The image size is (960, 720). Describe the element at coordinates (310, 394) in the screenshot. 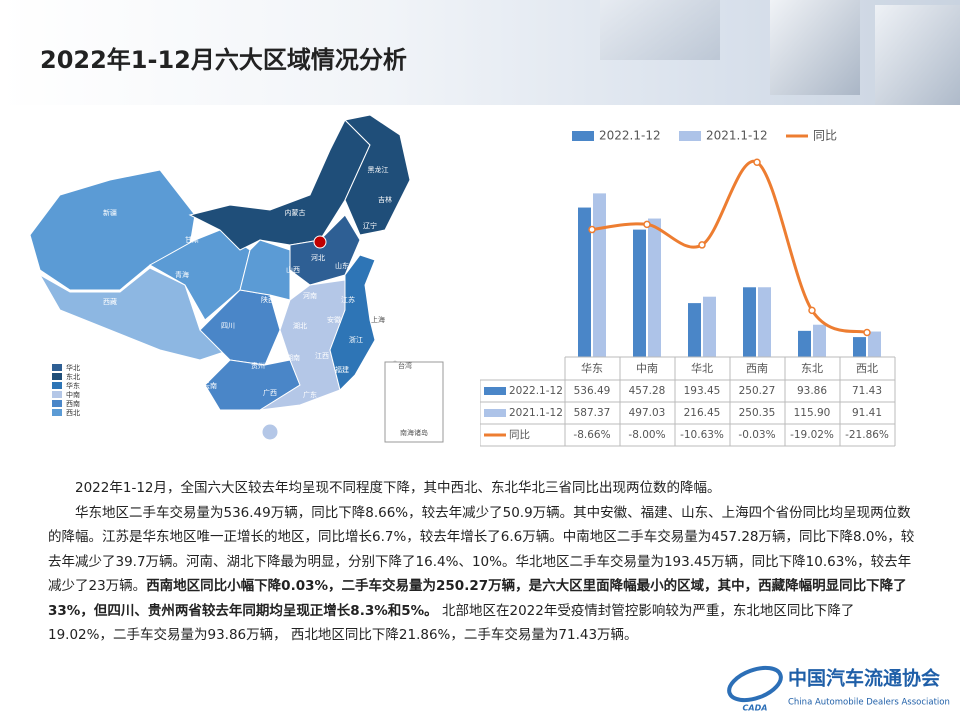

I see `map-label: 广东` at that location.